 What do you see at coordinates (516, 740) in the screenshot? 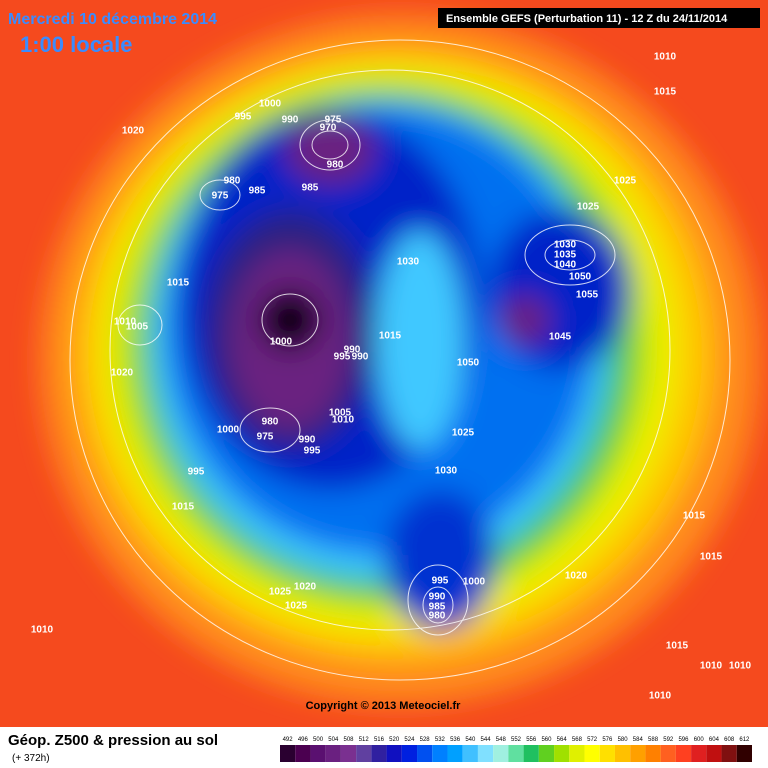
I see `scale-label: 552` at bounding box center [516, 740].